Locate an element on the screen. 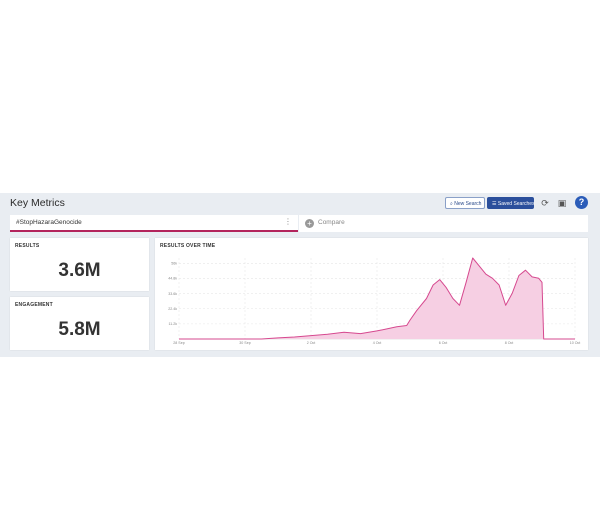 The height and width of the screenshot is (510, 600). new-search-label: New Search is located at coordinates (468, 204).